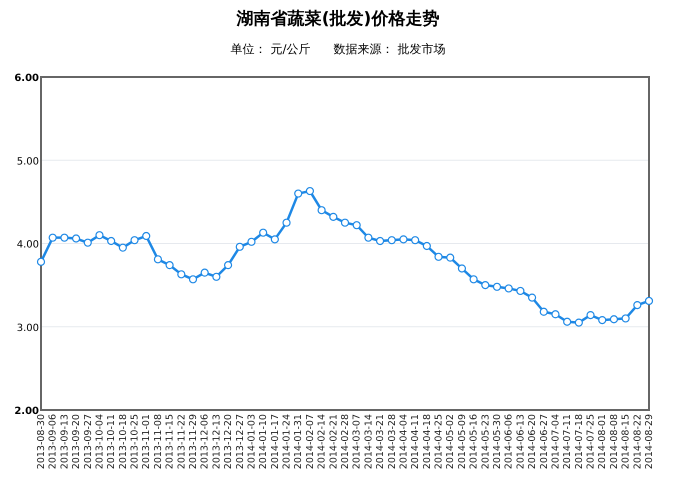 The image size is (677, 480). Describe the element at coordinates (497, 442) in the screenshot. I see `x-tick-label: 2014-05-30` at that location.